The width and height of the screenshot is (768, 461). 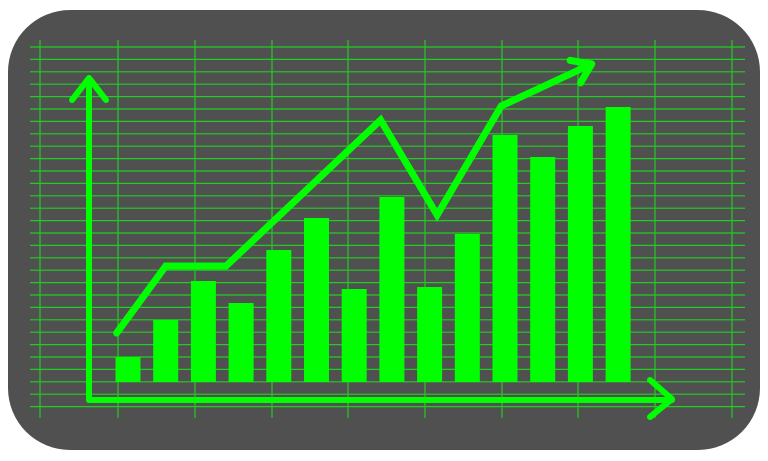 I want to click on y-axis-arrowhead, so click(x=89, y=89).